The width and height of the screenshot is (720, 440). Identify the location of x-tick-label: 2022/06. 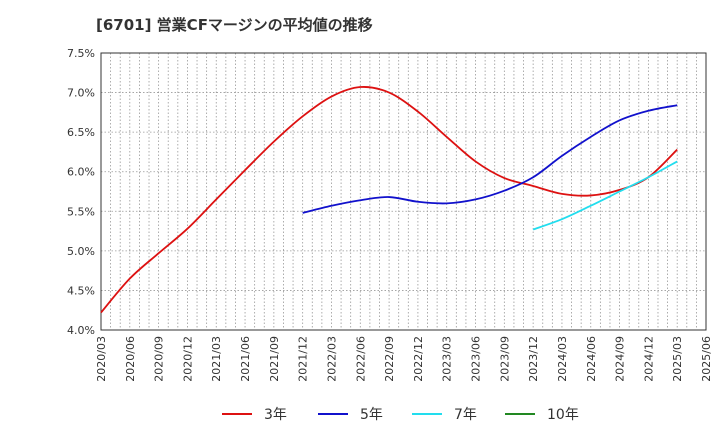
(360, 359).